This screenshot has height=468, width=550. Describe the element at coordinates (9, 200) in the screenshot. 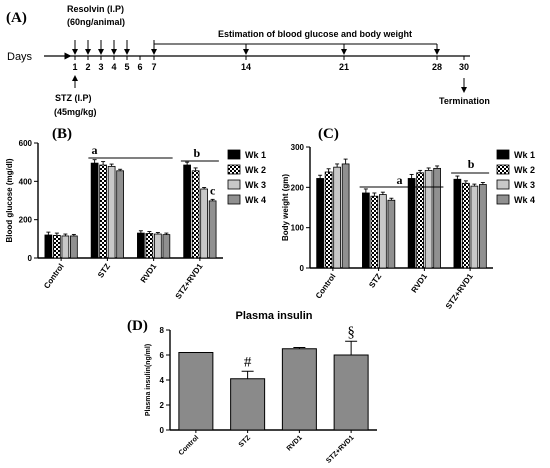

I see `y-axis-label: Blood glucose (mg/dl)` at that location.